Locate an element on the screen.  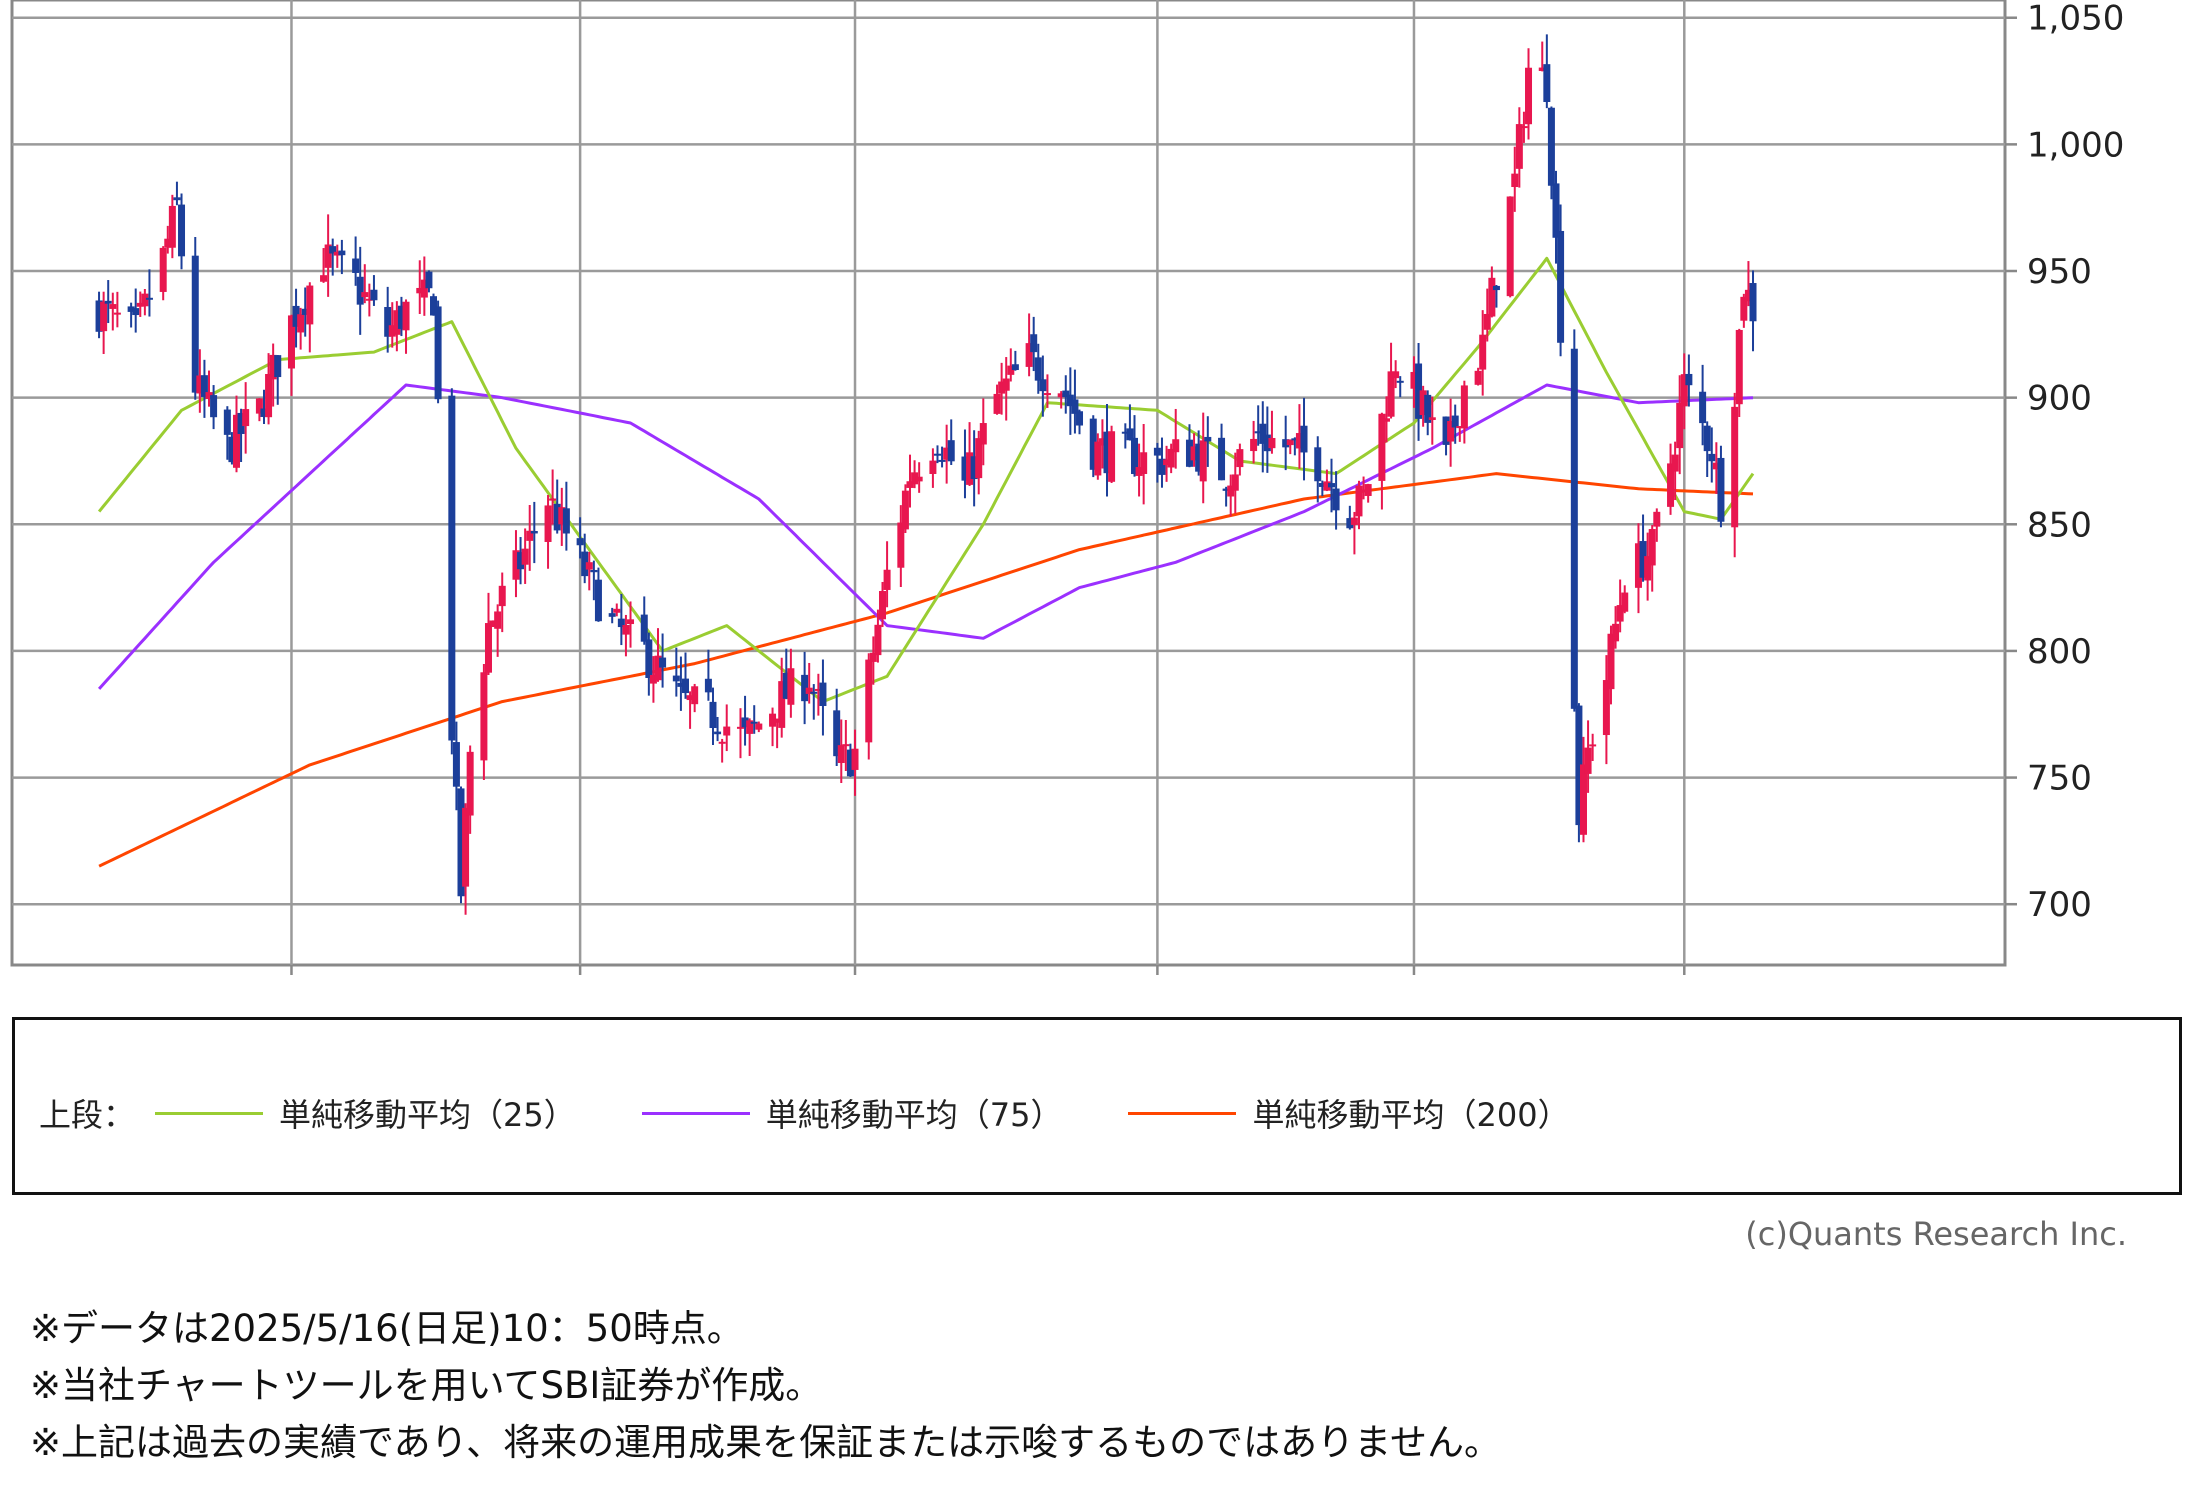
legend-label-ma200: 単純移動平均（200） is located at coordinates (1411, 1115).